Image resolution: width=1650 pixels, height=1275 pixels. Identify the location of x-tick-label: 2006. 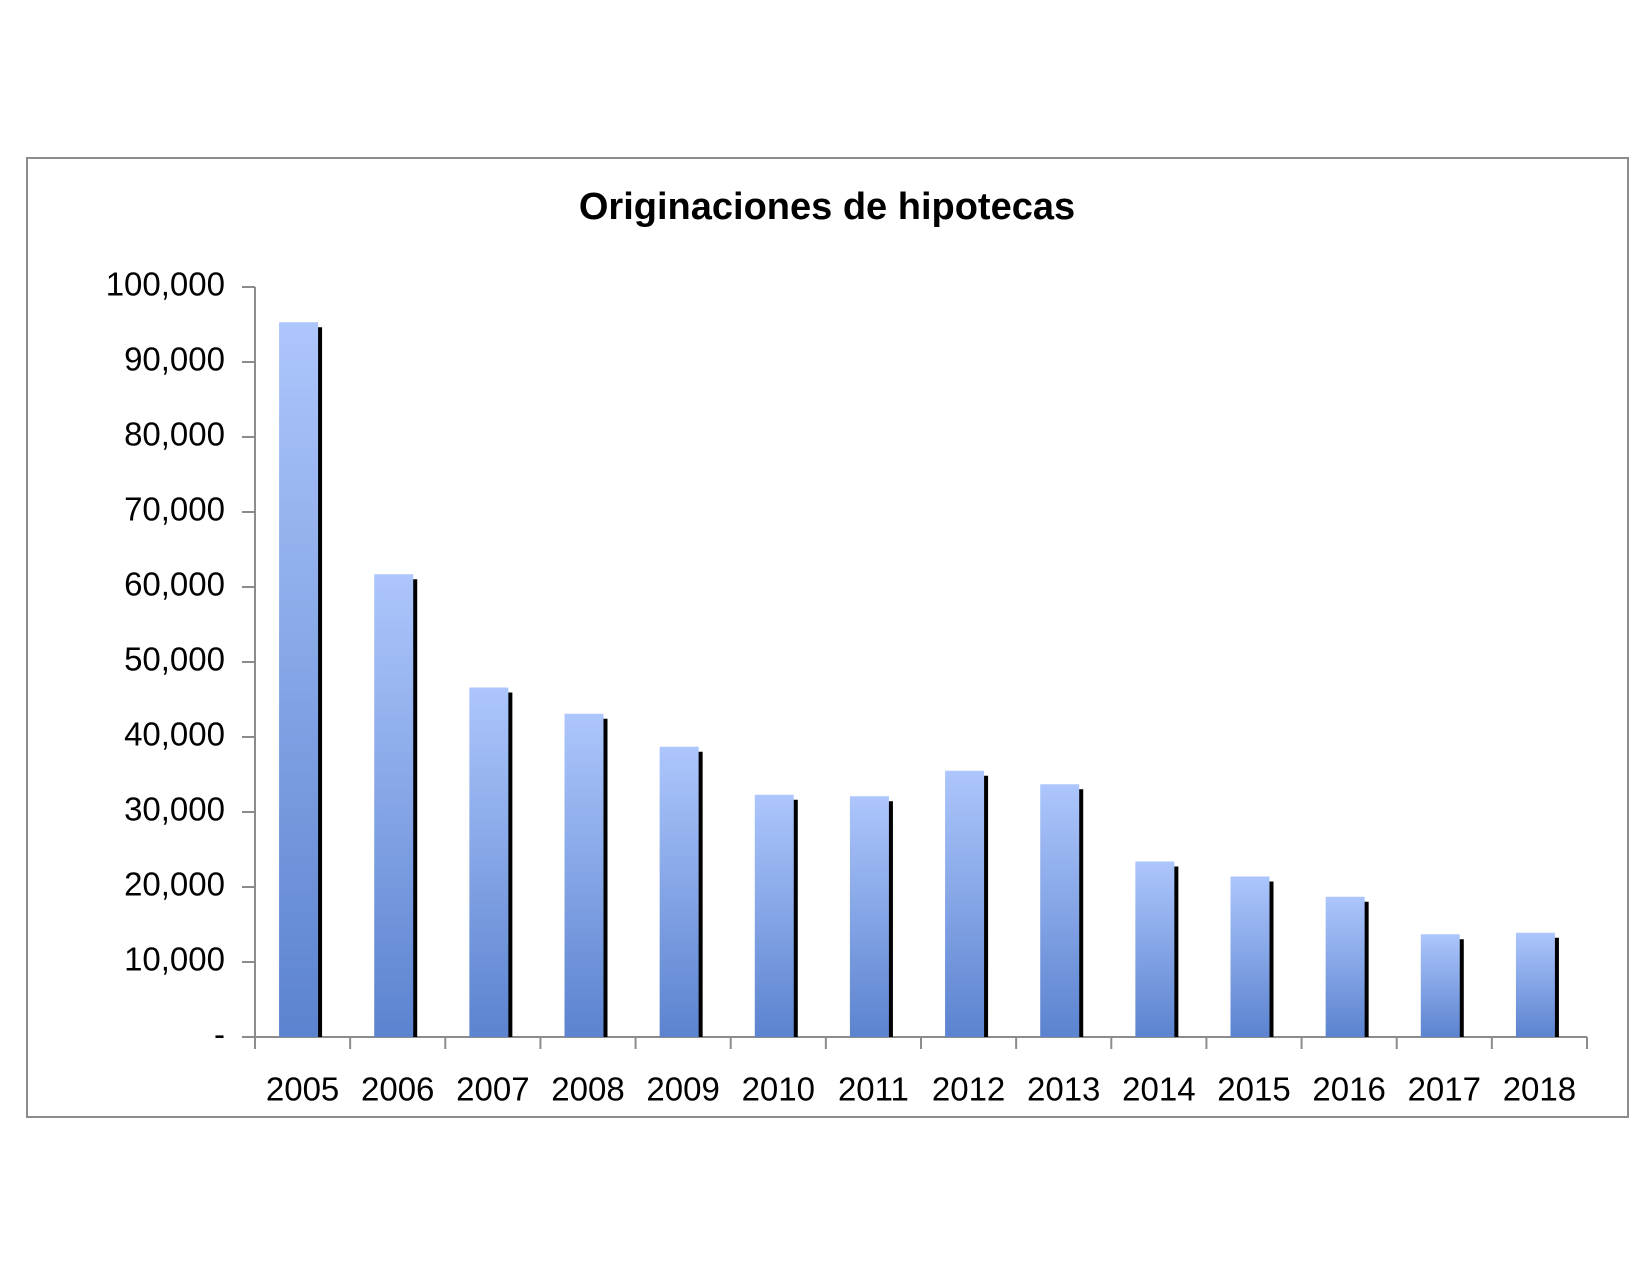
(397, 1089).